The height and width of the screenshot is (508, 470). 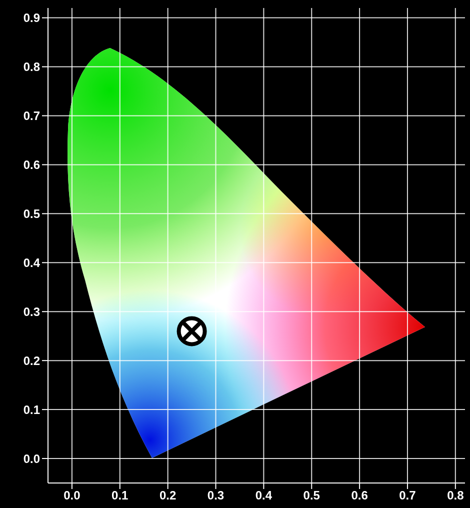 What do you see at coordinates (31, 213) in the screenshot?
I see `y-tick-label: 0.5` at bounding box center [31, 213].